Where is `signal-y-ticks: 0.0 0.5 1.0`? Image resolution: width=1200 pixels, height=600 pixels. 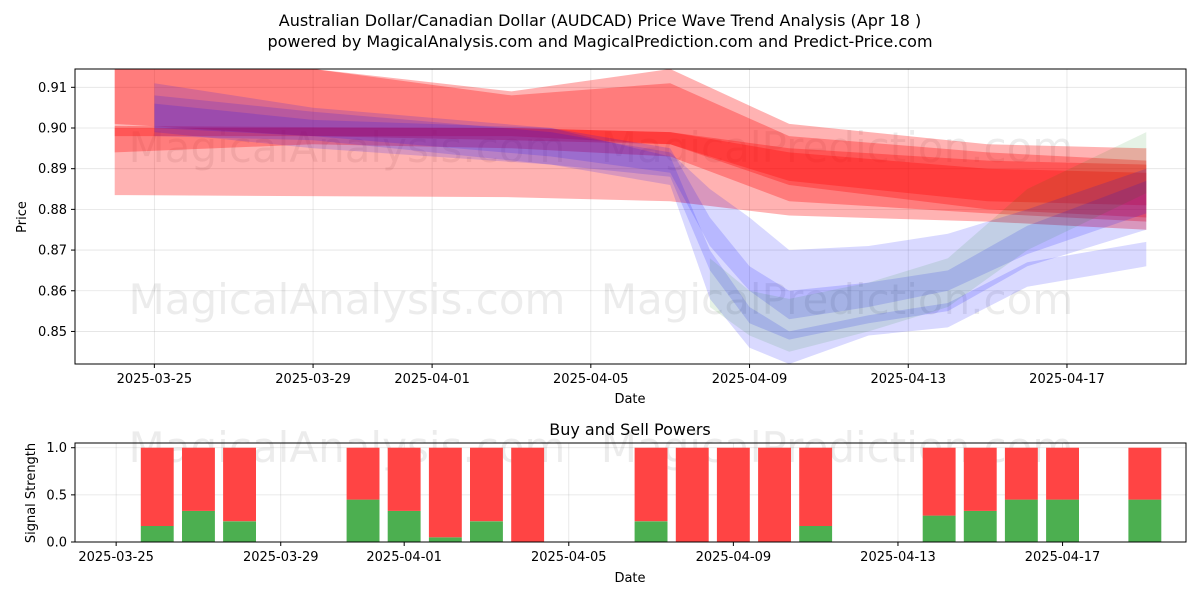 signal-y-ticks: 0.0 0.5 1.0 is located at coordinates (60, 496).